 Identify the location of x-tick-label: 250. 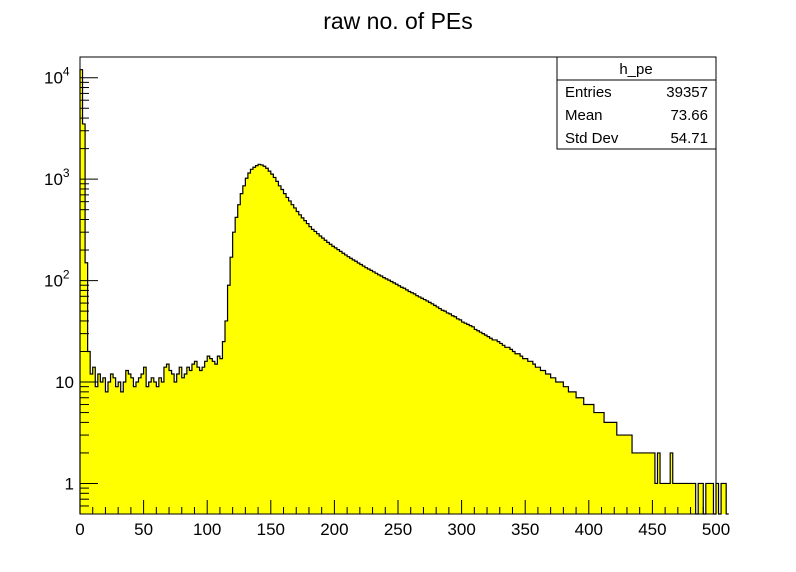
(398, 529).